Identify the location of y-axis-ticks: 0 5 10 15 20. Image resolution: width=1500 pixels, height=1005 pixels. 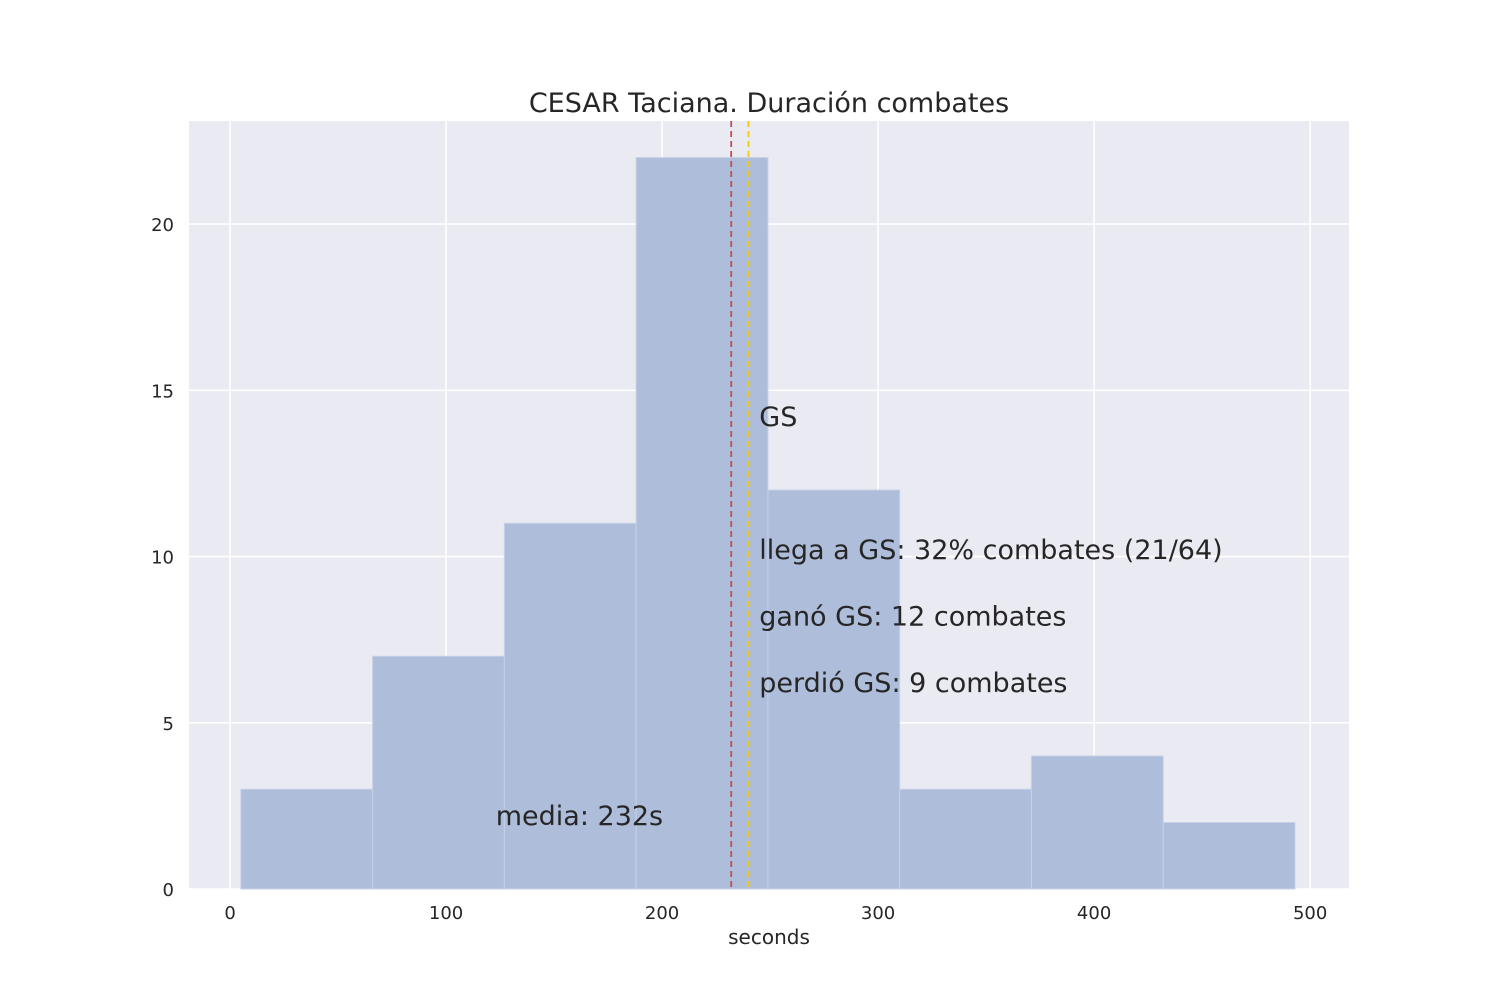
(162, 558).